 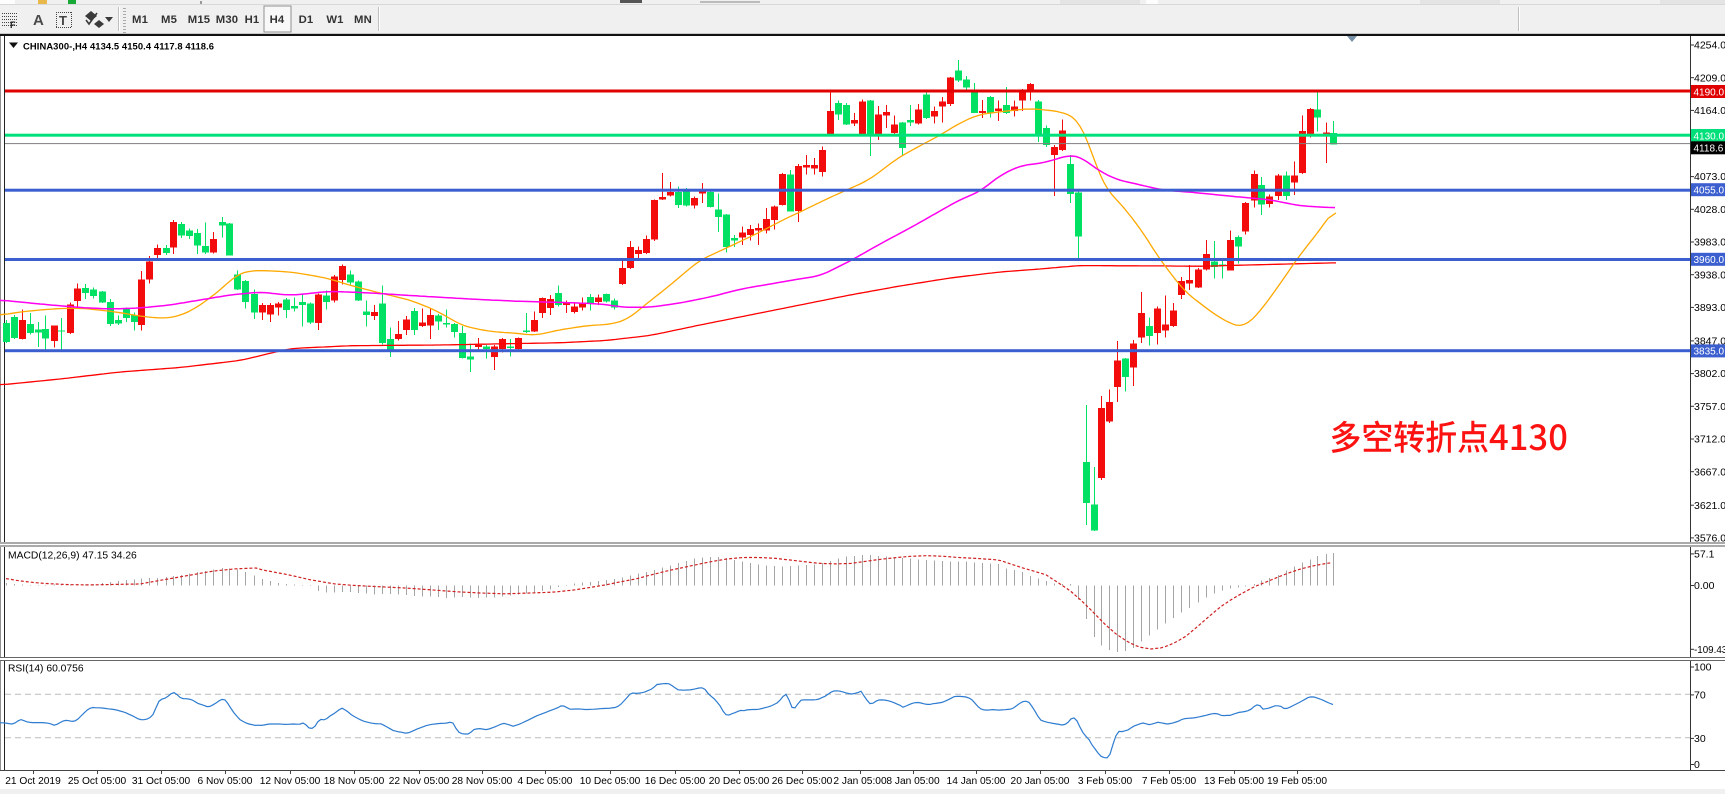 I want to click on svg-text: 4073.0, so click(x=1709, y=177).